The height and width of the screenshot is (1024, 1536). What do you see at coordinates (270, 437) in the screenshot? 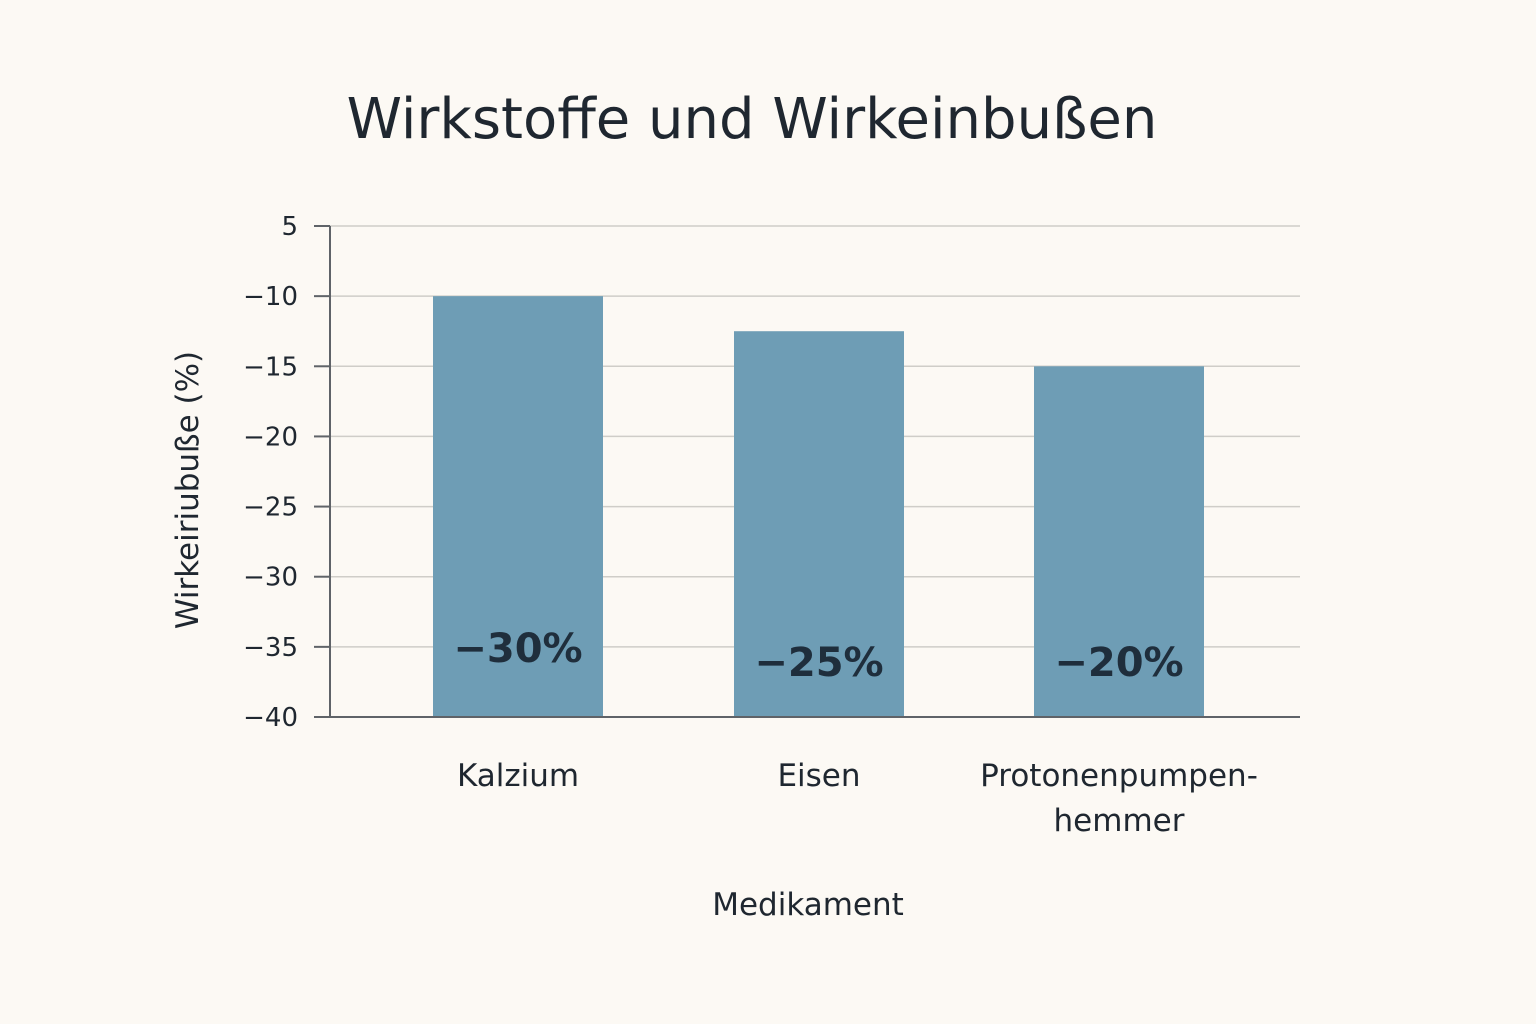
I see `y-tick-label: −20` at bounding box center [270, 437].